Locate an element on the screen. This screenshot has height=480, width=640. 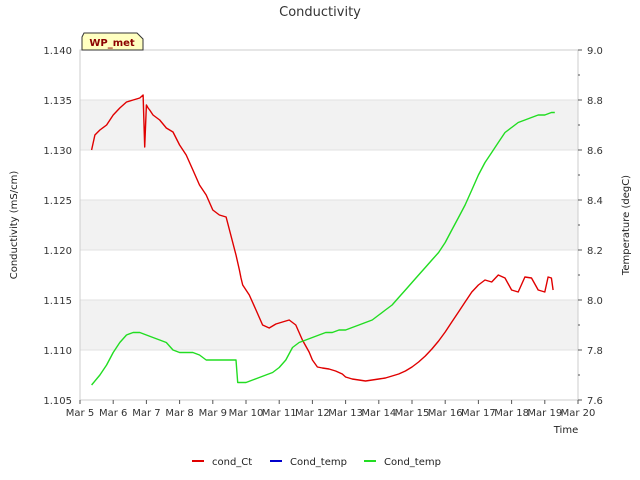
y-right-axis-ticks: 7.6 7.8 8.0 8.2 8.4 8.6 8.8 9.0 is located at coordinates (590, 226).